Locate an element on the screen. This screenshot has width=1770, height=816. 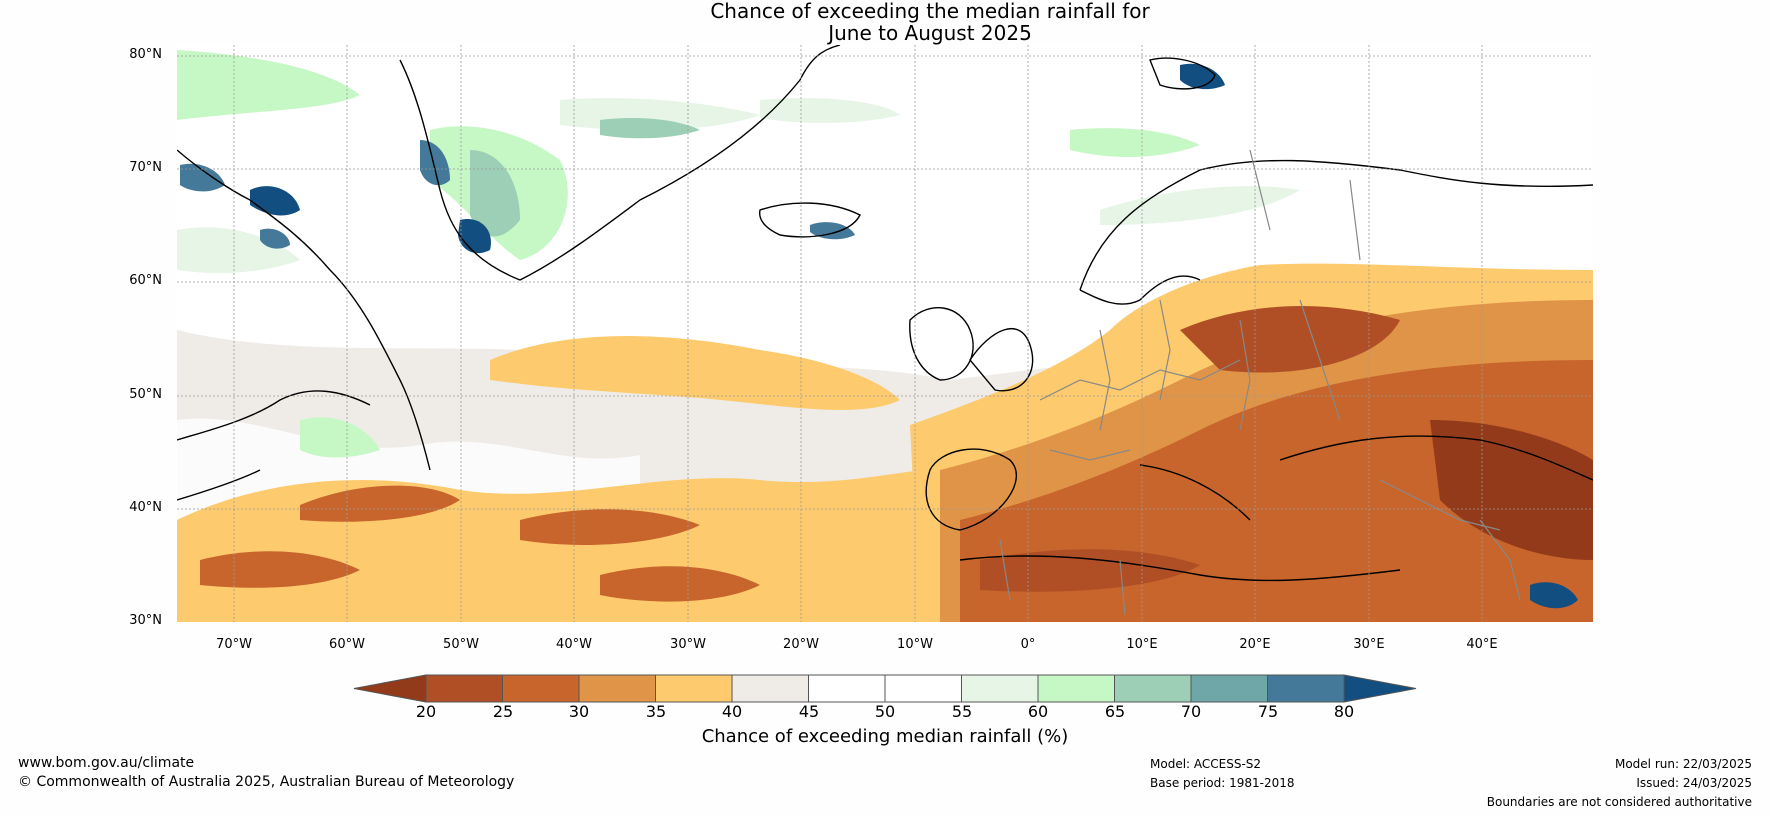
lon-label: 50°W is located at coordinates (461, 644).